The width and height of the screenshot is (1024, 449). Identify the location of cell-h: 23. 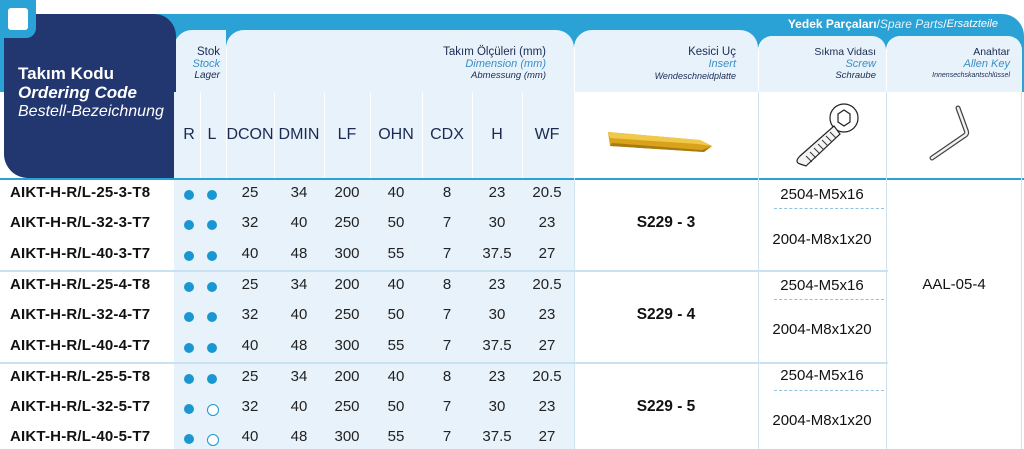
(497, 284).